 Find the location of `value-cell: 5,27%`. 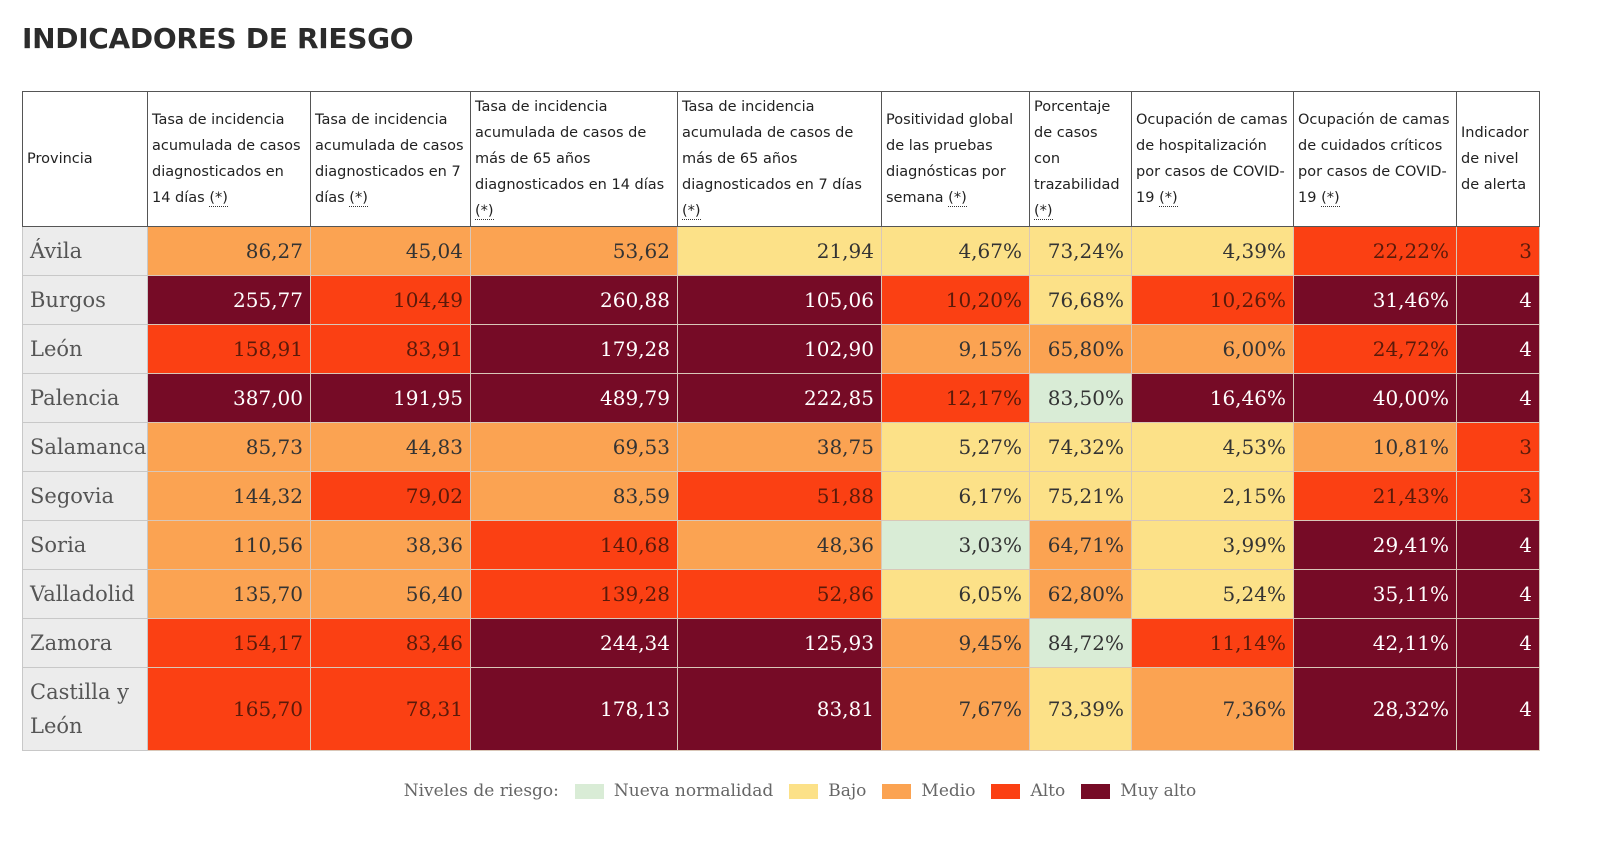

value-cell: 5,27% is located at coordinates (955, 447).